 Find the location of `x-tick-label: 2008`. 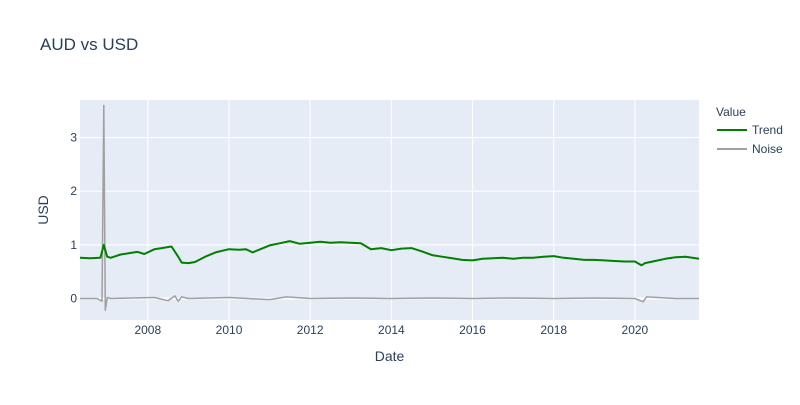

x-tick-label: 2008 is located at coordinates (147, 330).